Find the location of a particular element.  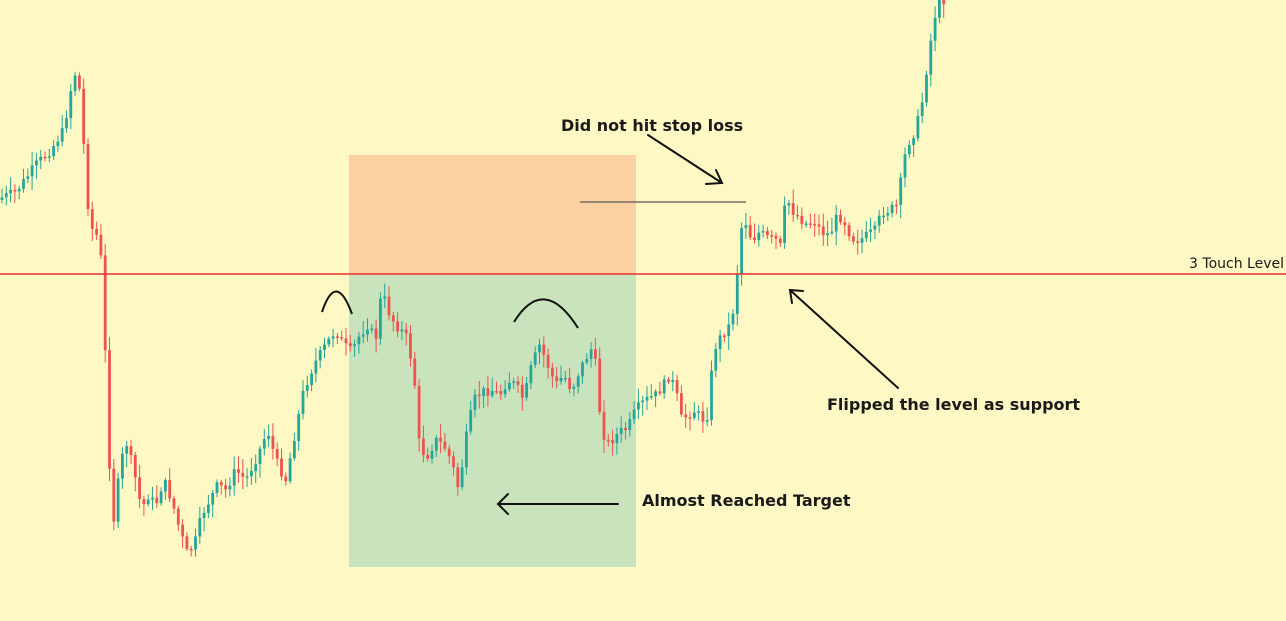

flipped-support-arrow is located at coordinates (843, 338).